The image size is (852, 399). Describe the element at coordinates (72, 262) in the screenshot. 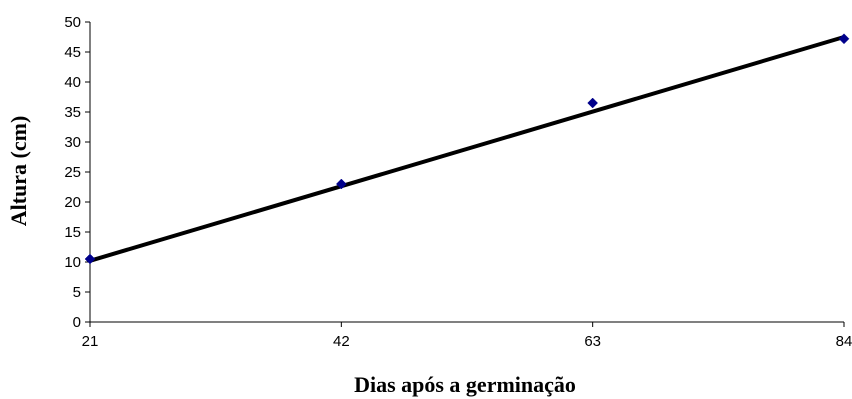

I see `y-tick-label: 10` at that location.